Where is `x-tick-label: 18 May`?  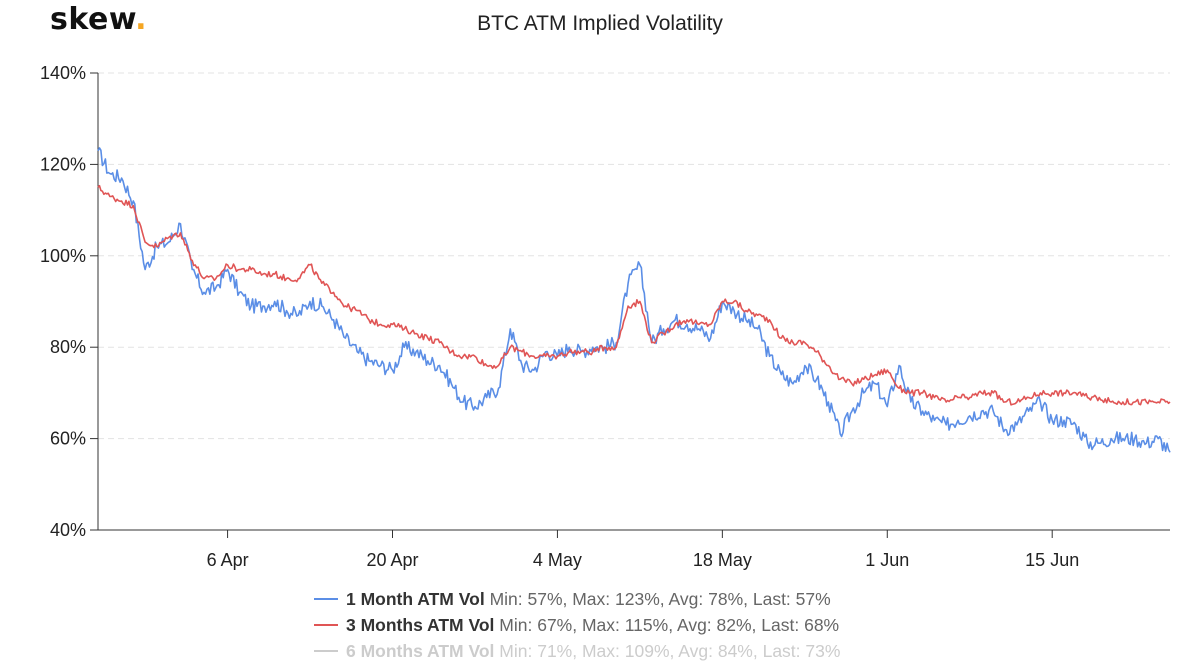 x-tick-label: 18 May is located at coordinates (722, 560).